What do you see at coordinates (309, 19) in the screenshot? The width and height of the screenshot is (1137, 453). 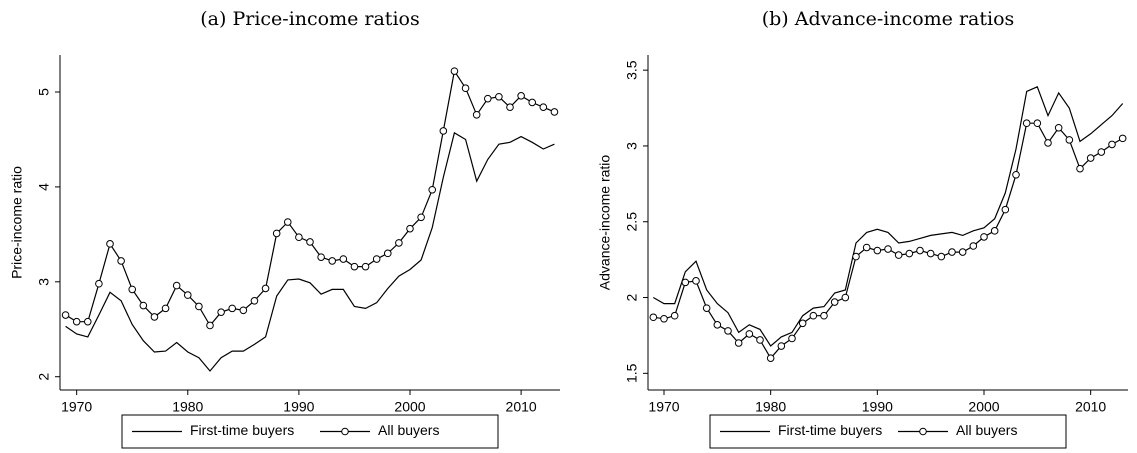 I see `chart-title: (a) Price-income ratios` at bounding box center [309, 19].